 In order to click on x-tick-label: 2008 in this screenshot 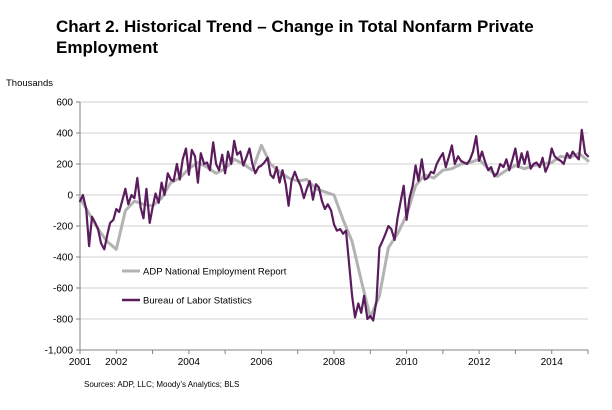, I will do `click(334, 362)`.